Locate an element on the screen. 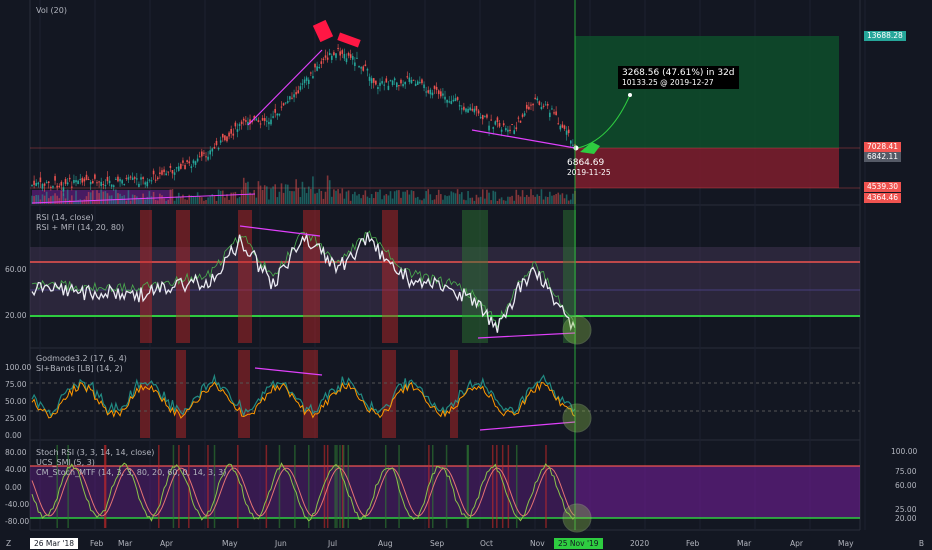  price-tag-support-2: 4364.46 is located at coordinates (883, 198).